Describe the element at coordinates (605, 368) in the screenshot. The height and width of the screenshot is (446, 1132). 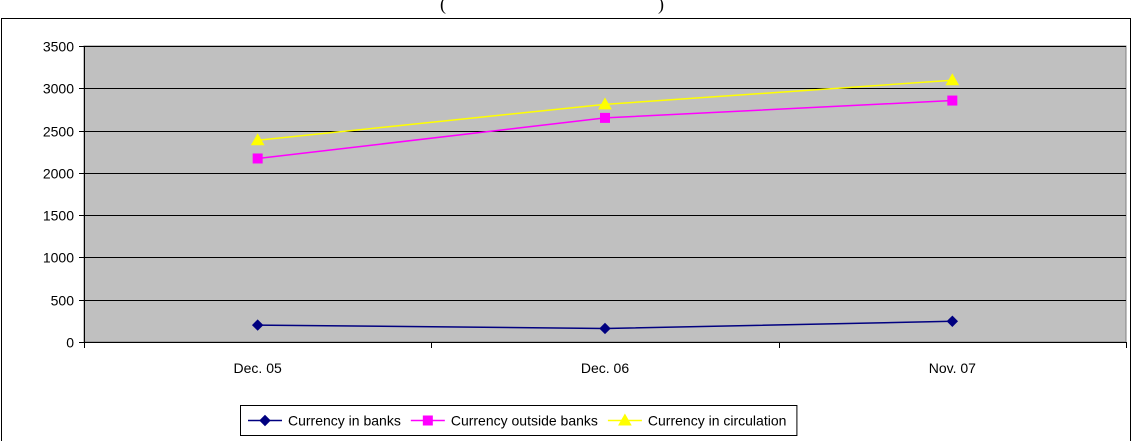
I see `x-tick-label: Dec. 06` at that location.